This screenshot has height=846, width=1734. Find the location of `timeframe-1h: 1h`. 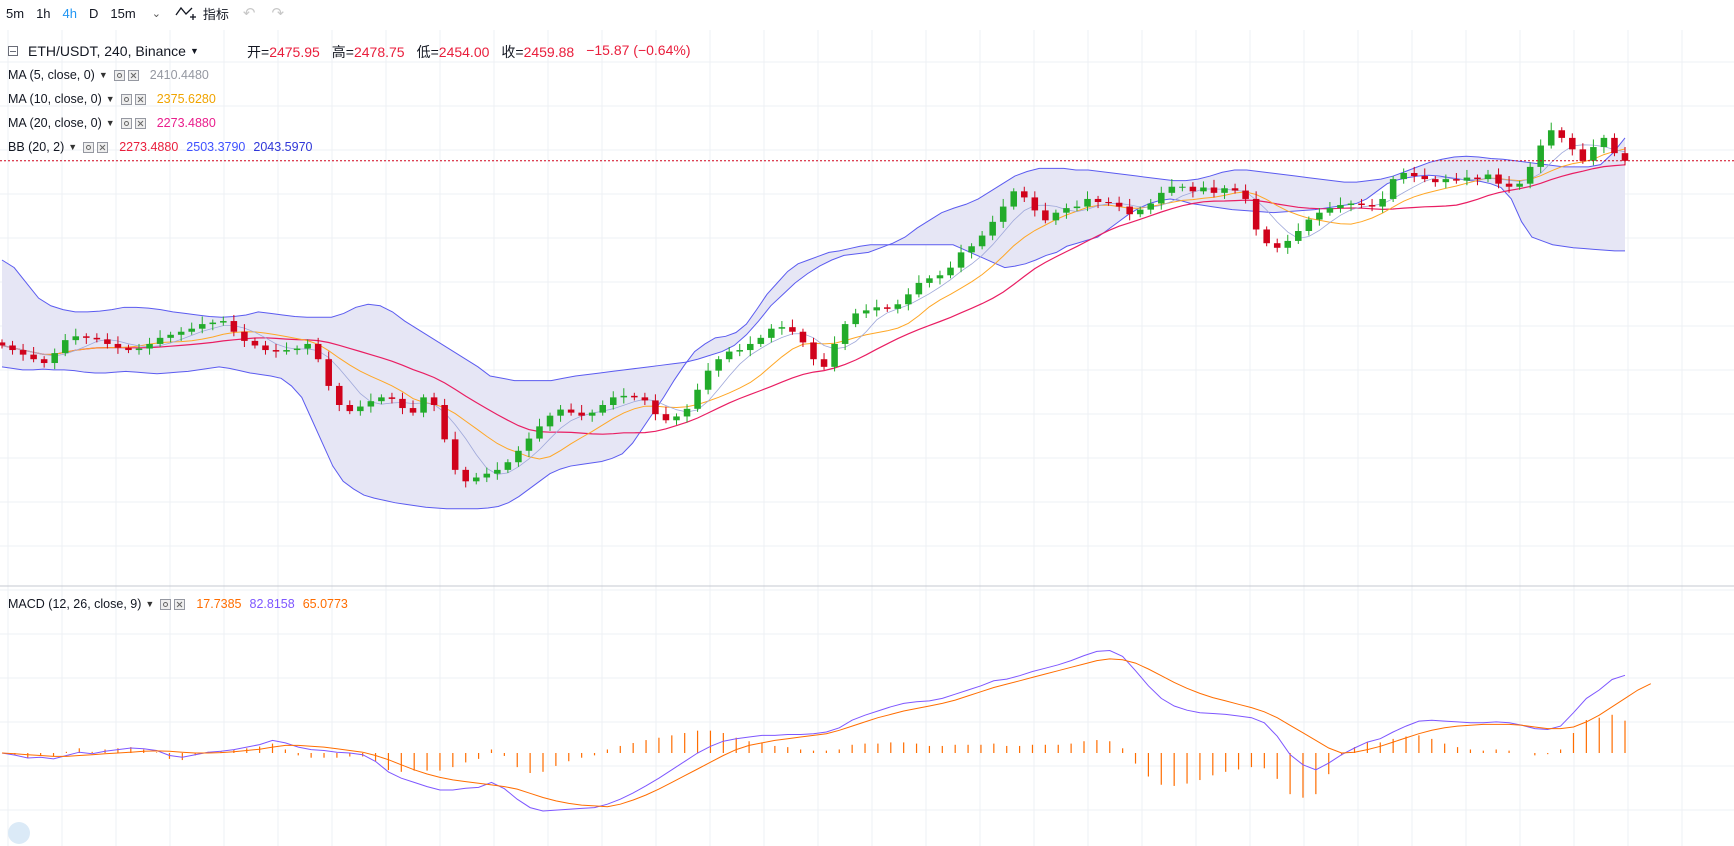

timeframe-1h: 1h is located at coordinates (43, 13).